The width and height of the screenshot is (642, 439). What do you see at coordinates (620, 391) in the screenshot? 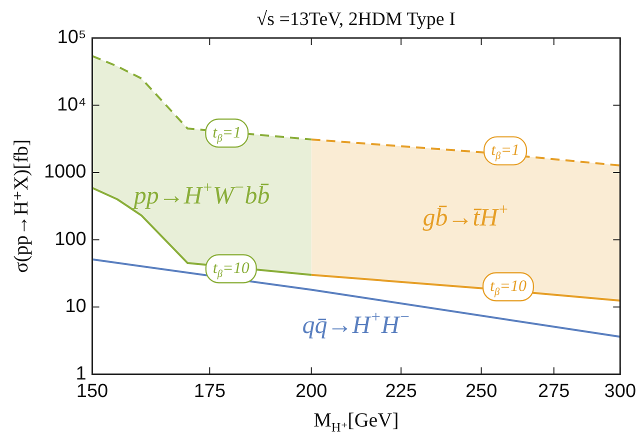
I see `x-tick-label: 300` at bounding box center [620, 391].